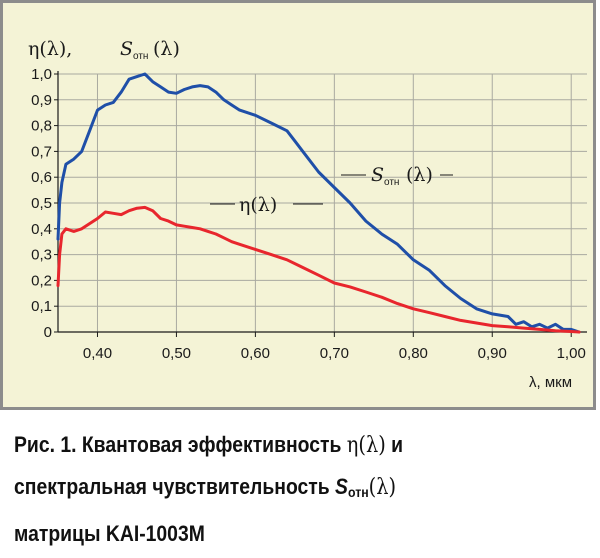  Describe the element at coordinates (48, 332) in the screenshot. I see `y-tick-label: 0` at that location.